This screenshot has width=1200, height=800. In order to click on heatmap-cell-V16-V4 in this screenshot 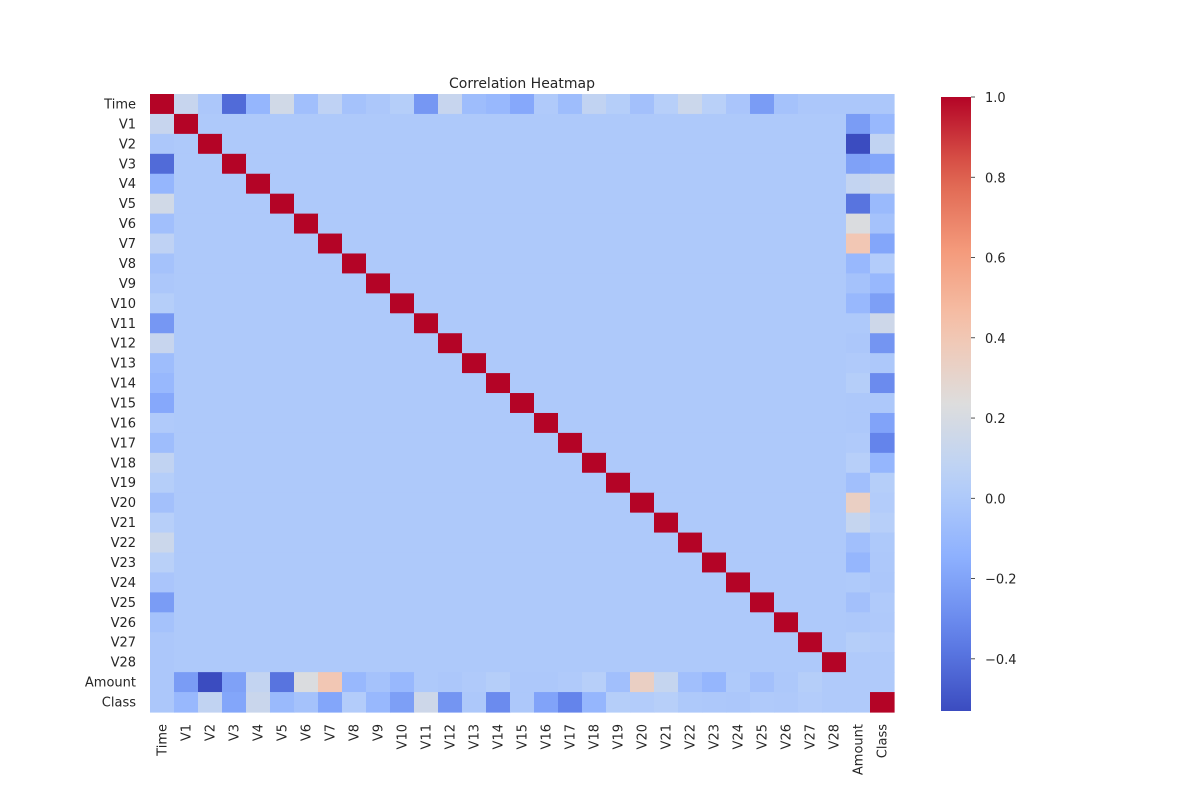, I will do `click(258, 423)`.